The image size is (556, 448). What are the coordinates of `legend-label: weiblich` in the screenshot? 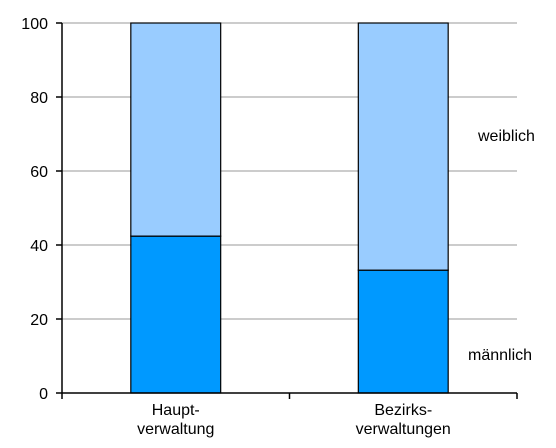 It's located at (506, 136).